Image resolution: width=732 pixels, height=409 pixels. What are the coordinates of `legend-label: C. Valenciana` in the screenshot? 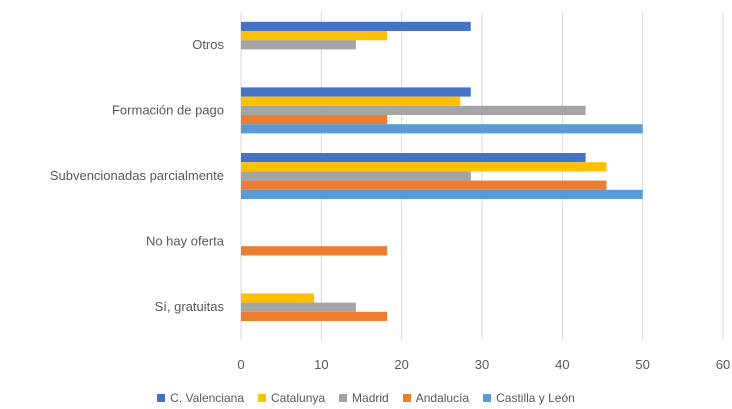 It's located at (207, 398).